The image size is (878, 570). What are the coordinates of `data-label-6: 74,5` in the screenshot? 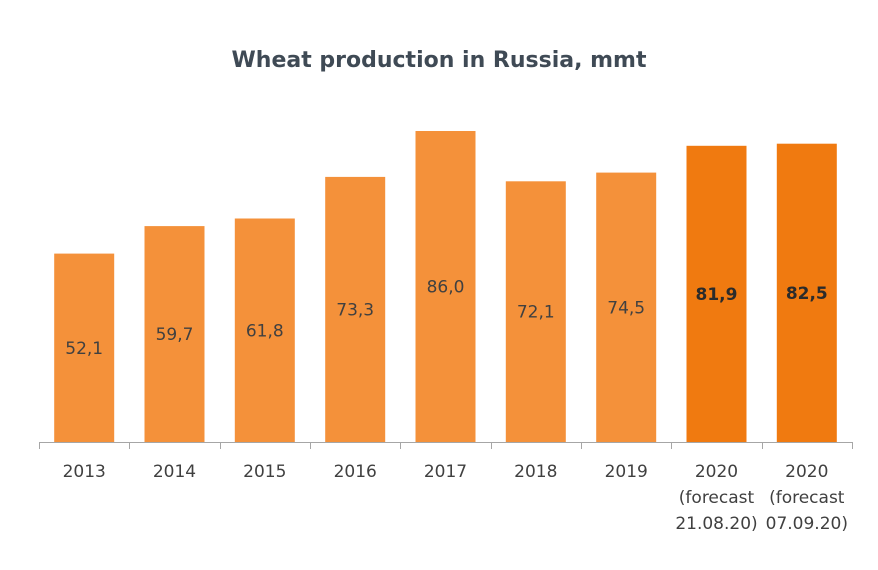 It's located at (626, 308).